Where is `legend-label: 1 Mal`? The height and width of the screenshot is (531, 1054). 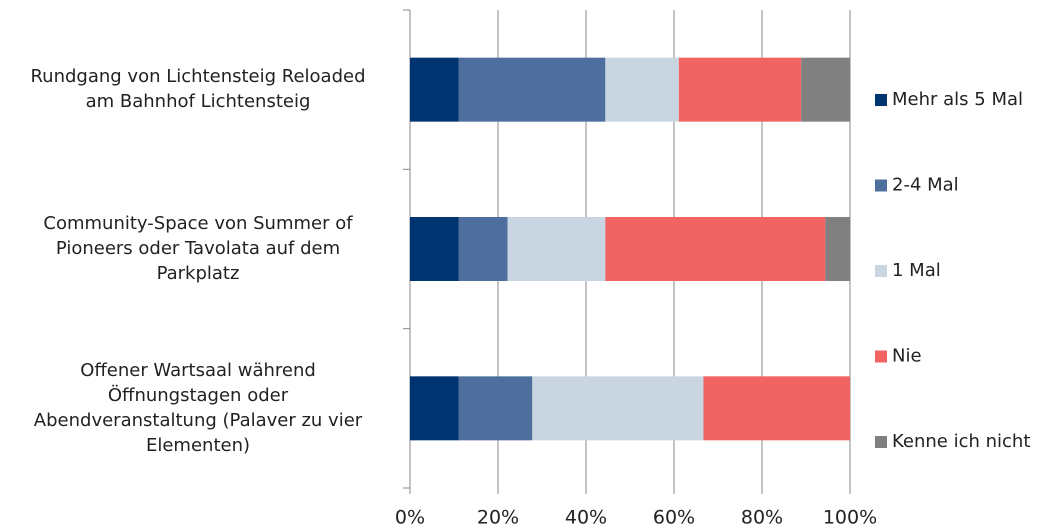
legend-label: 1 Mal is located at coordinates (916, 270).